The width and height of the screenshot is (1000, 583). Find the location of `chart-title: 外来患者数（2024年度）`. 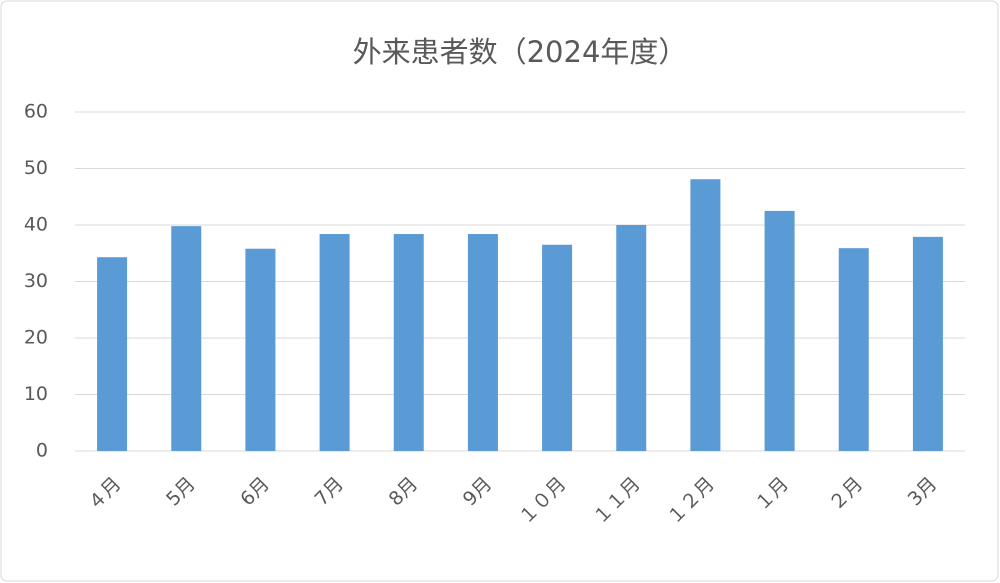

chart-title: 外来患者数（2024年度） is located at coordinates (520, 52).